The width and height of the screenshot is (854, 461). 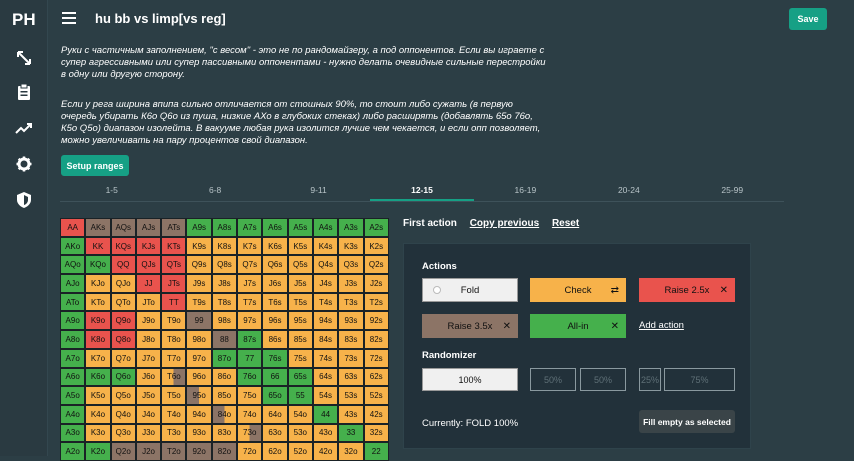 I want to click on chart-trend-icon, so click(x=24, y=128).